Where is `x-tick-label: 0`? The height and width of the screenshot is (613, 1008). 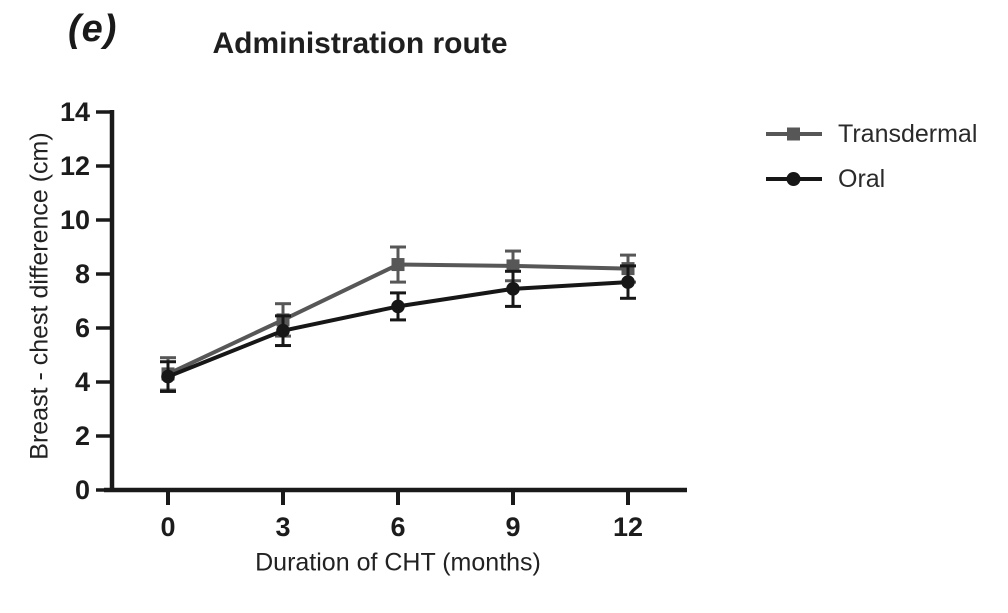
x-tick-label: 0 is located at coordinates (167, 527).